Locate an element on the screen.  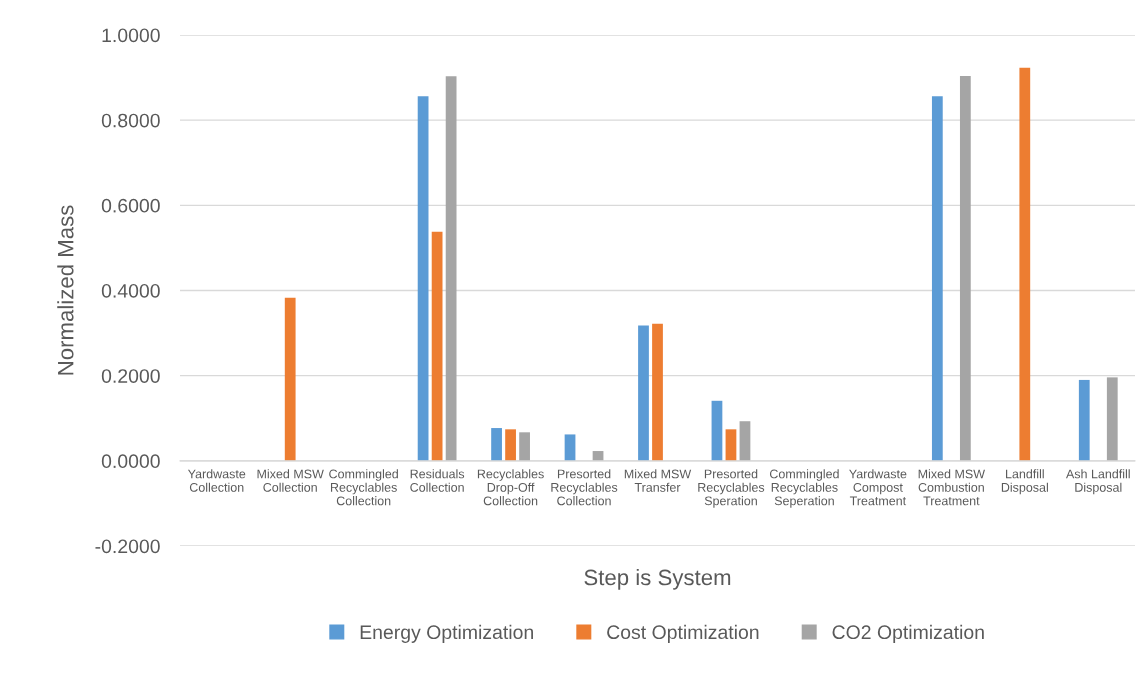
x-tick-label: Commingled Recyclables Seperation is located at coordinates (804, 488).